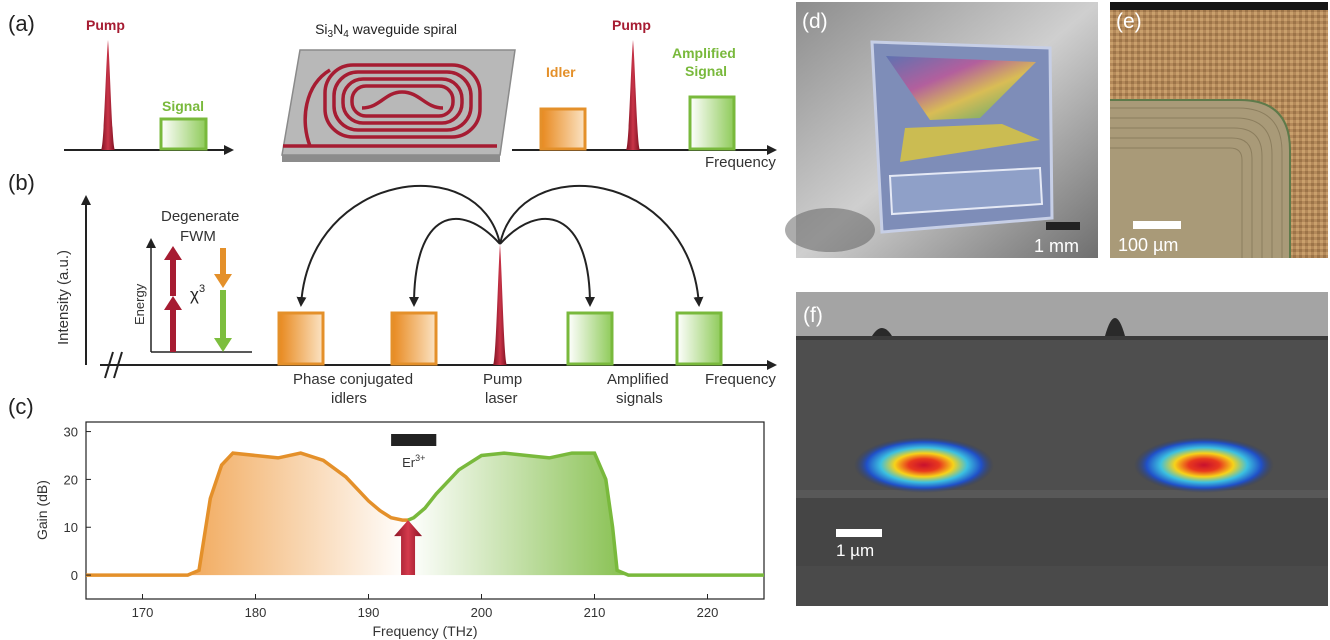 The width and height of the screenshot is (1330, 640). What do you see at coordinates (425, 607) in the screenshot?
I see `x-ticks: 170 180 190 200 210 220` at bounding box center [425, 607].